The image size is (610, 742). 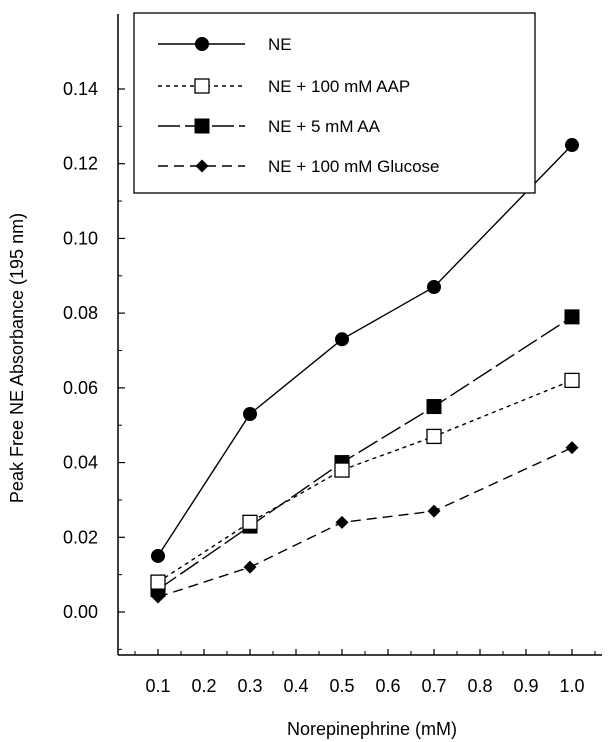 I want to click on x-tick-label: 0.4, so click(x=295, y=686).